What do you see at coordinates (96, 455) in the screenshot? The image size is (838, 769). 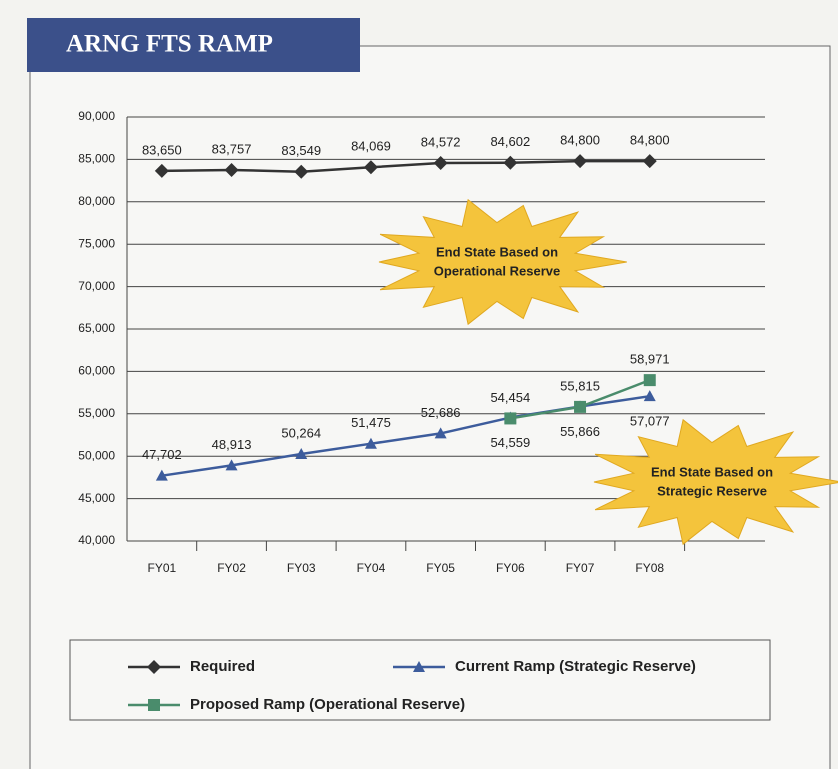 I see `y-tick-label: 50,000` at bounding box center [96, 455].